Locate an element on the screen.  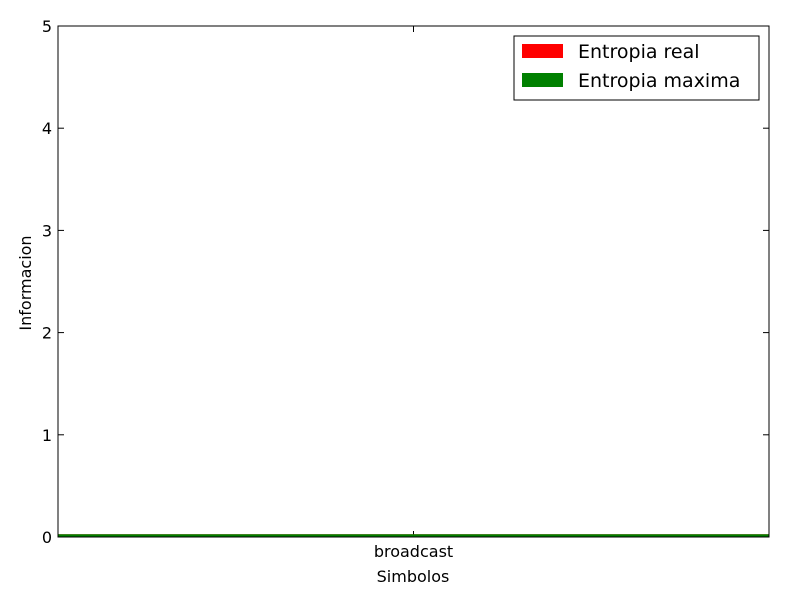
y-tick-label: 4 is located at coordinates (47, 128).